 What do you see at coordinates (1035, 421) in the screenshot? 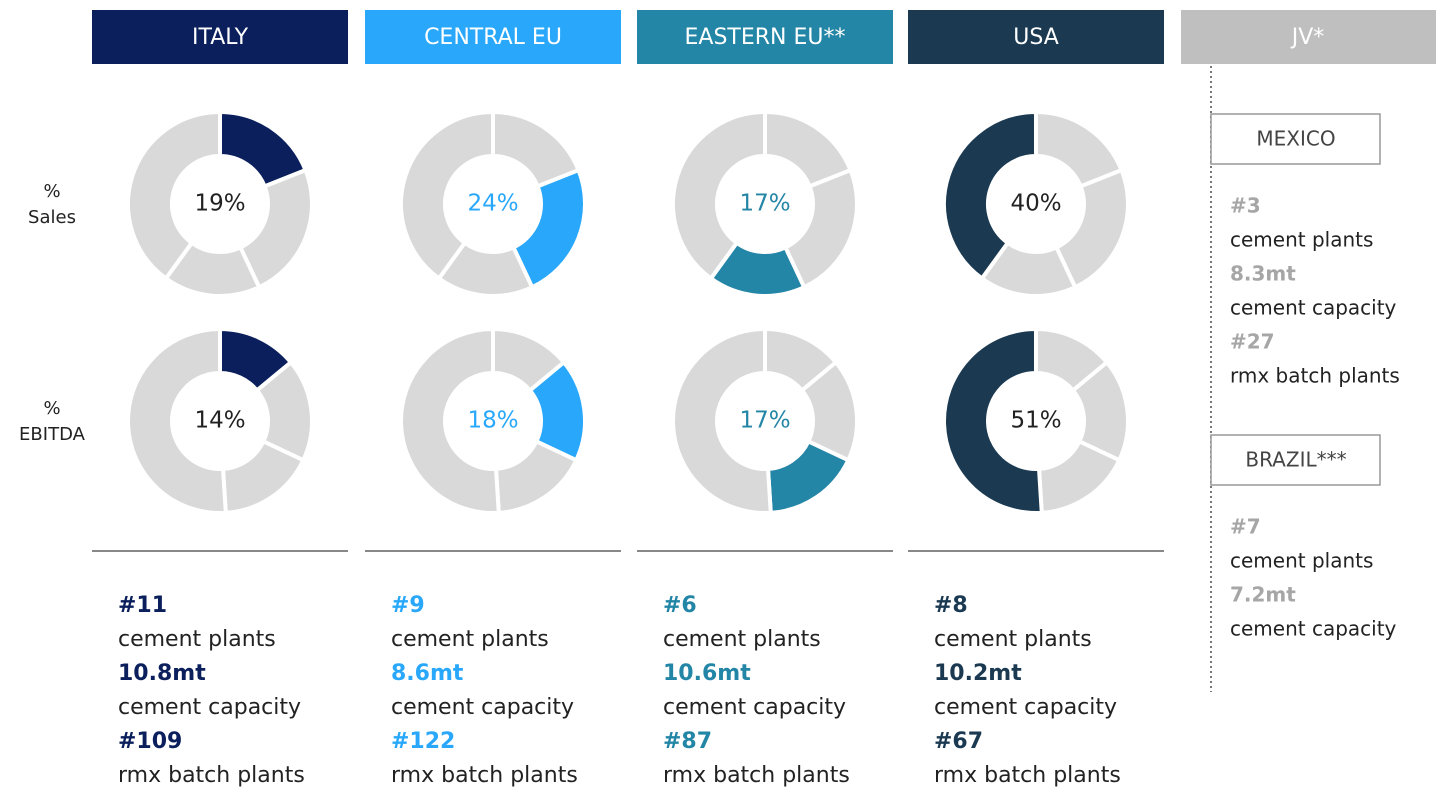
I see `donut-center-label: 51%` at bounding box center [1035, 421].